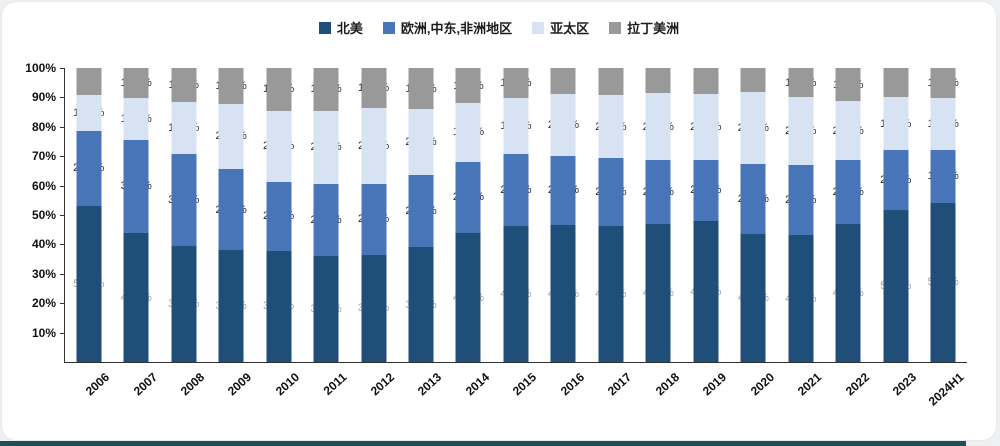  Describe the element at coordinates (43, 97) in the screenshot. I see `y-axis-tick-label: 90%` at that location.